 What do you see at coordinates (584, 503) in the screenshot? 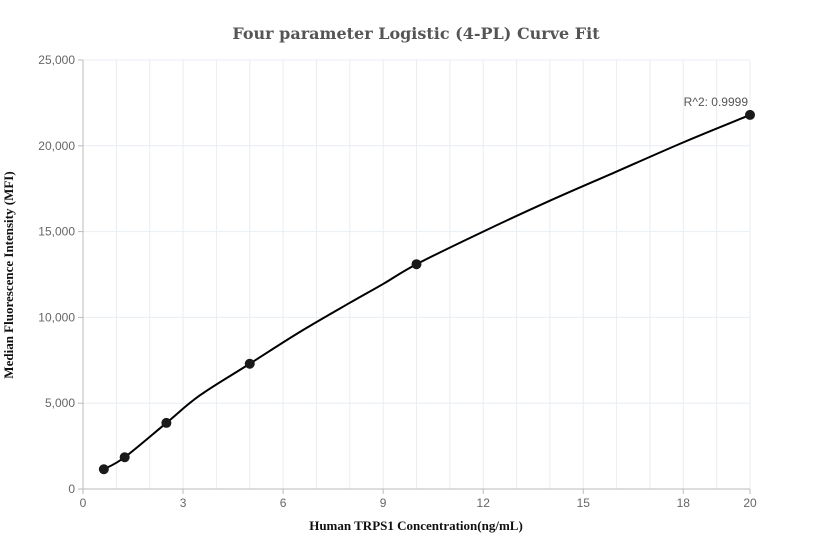
I see `x-tick-label: 15` at bounding box center [584, 503].